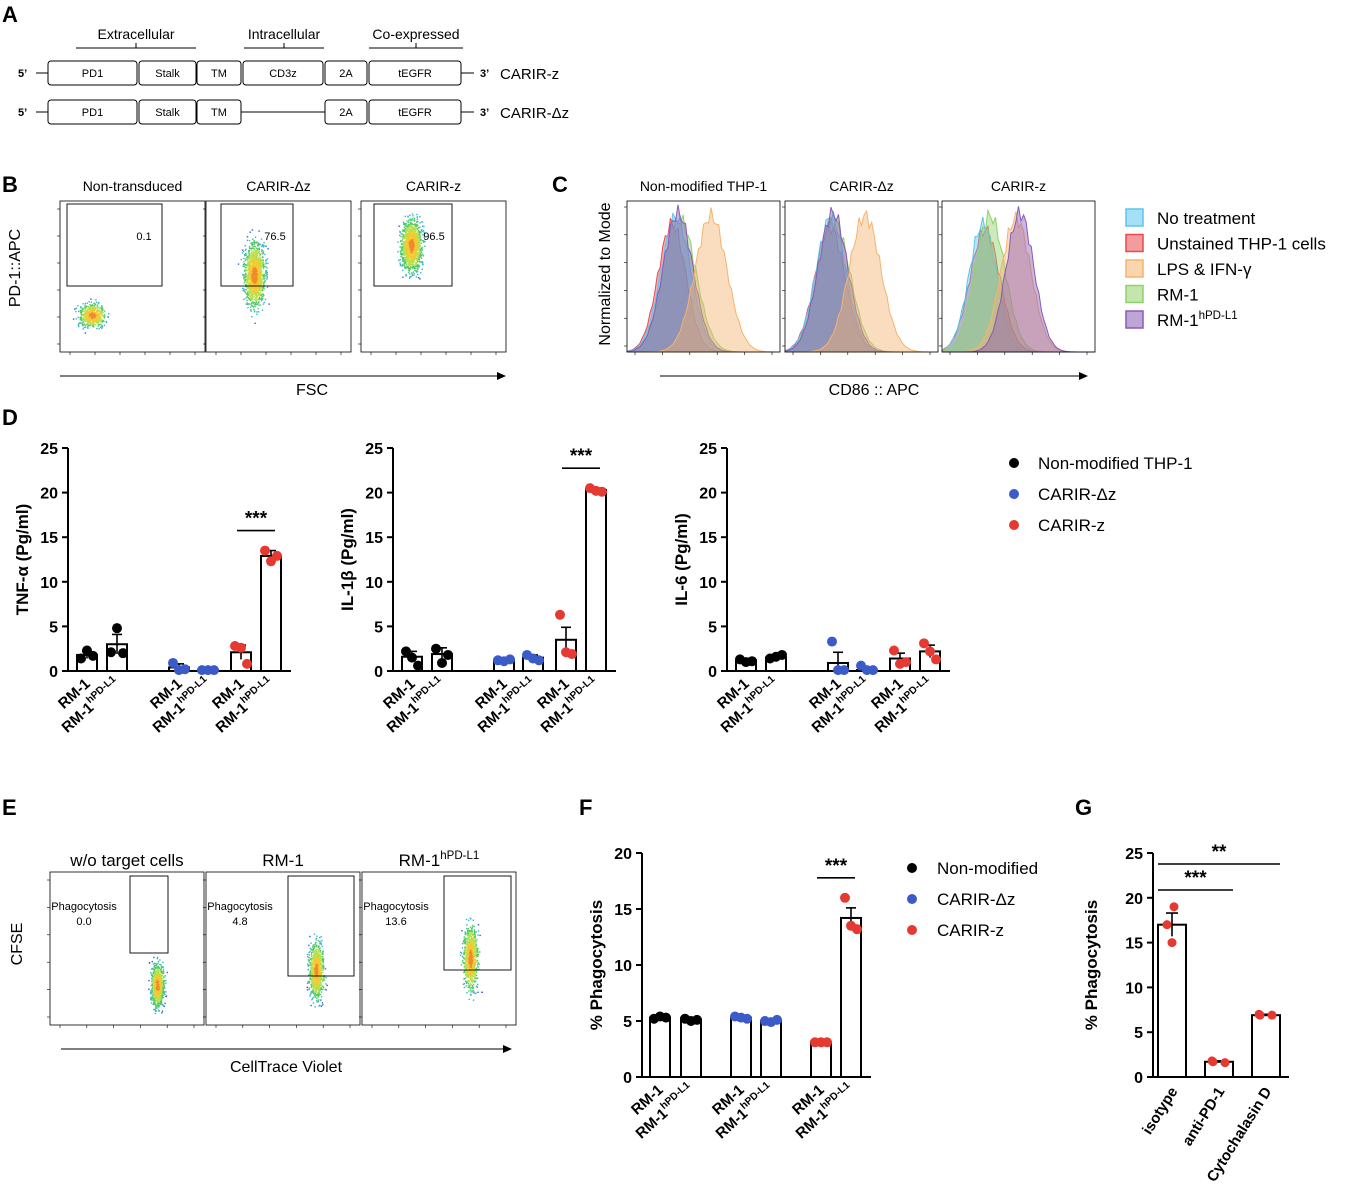 Image resolution: width=1348 pixels, height=1191 pixels. What do you see at coordinates (704, 186) in the screenshot?
I see `plot-title: Non-modified THP-1` at bounding box center [704, 186].